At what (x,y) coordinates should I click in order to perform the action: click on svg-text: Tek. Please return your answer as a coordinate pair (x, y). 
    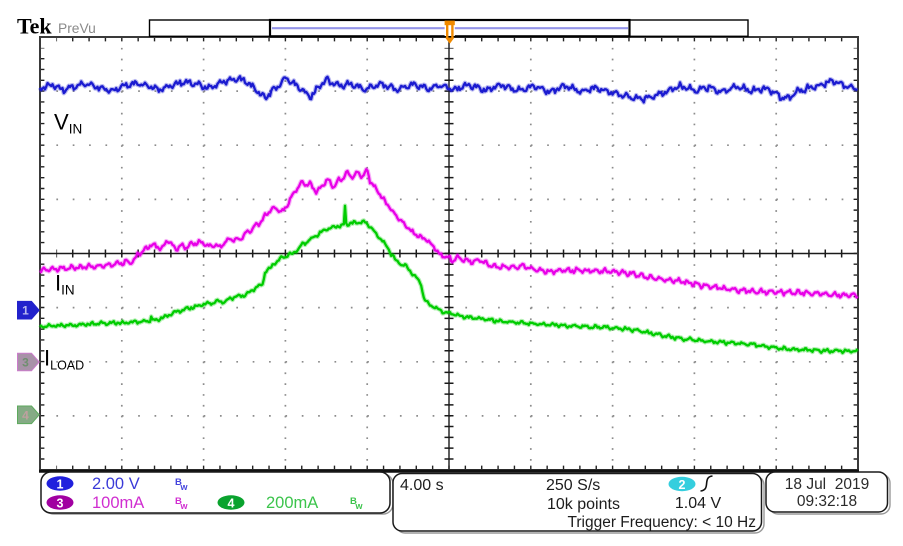
    Looking at the image, I should click on (34, 26).